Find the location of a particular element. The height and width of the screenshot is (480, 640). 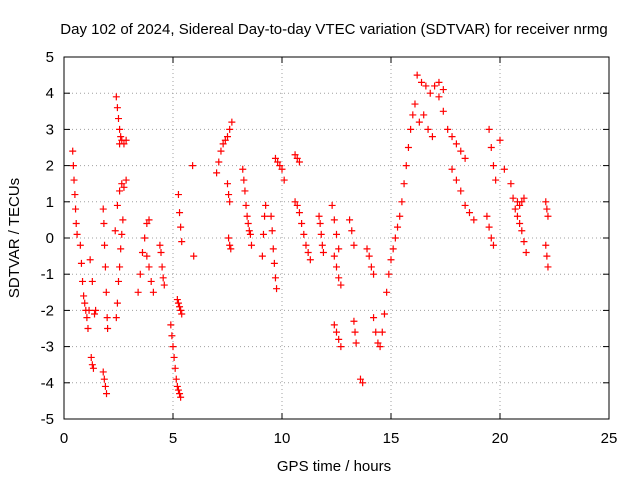

x-tick-label: 0 is located at coordinates (64, 438).